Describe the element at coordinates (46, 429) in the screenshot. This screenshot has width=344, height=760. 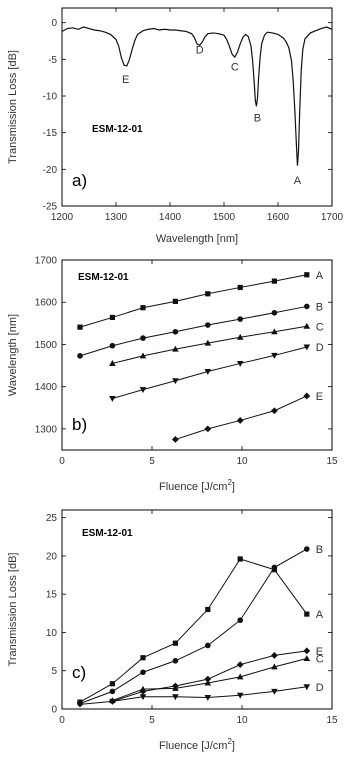
I see `y-tick-label: 1300` at that location.